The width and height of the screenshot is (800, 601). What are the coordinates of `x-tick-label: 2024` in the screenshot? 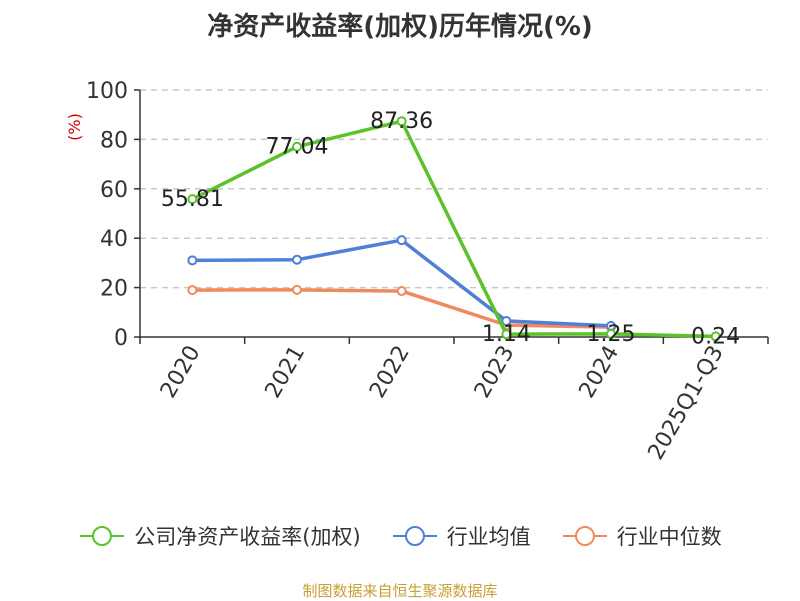 It's located at (600, 372).